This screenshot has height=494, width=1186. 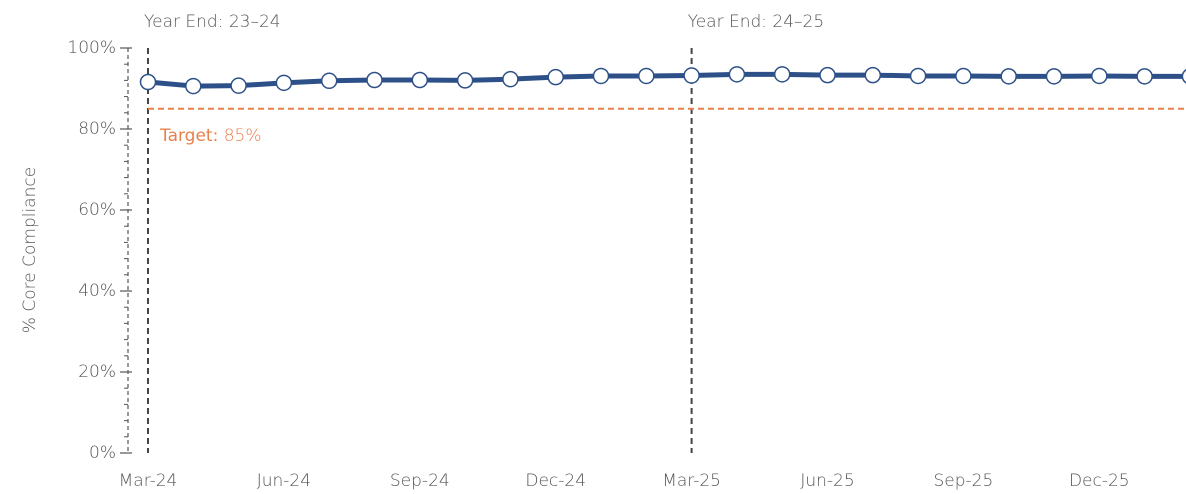 I want to click on year-end-label: Year End: 23–24, so click(x=212, y=22).